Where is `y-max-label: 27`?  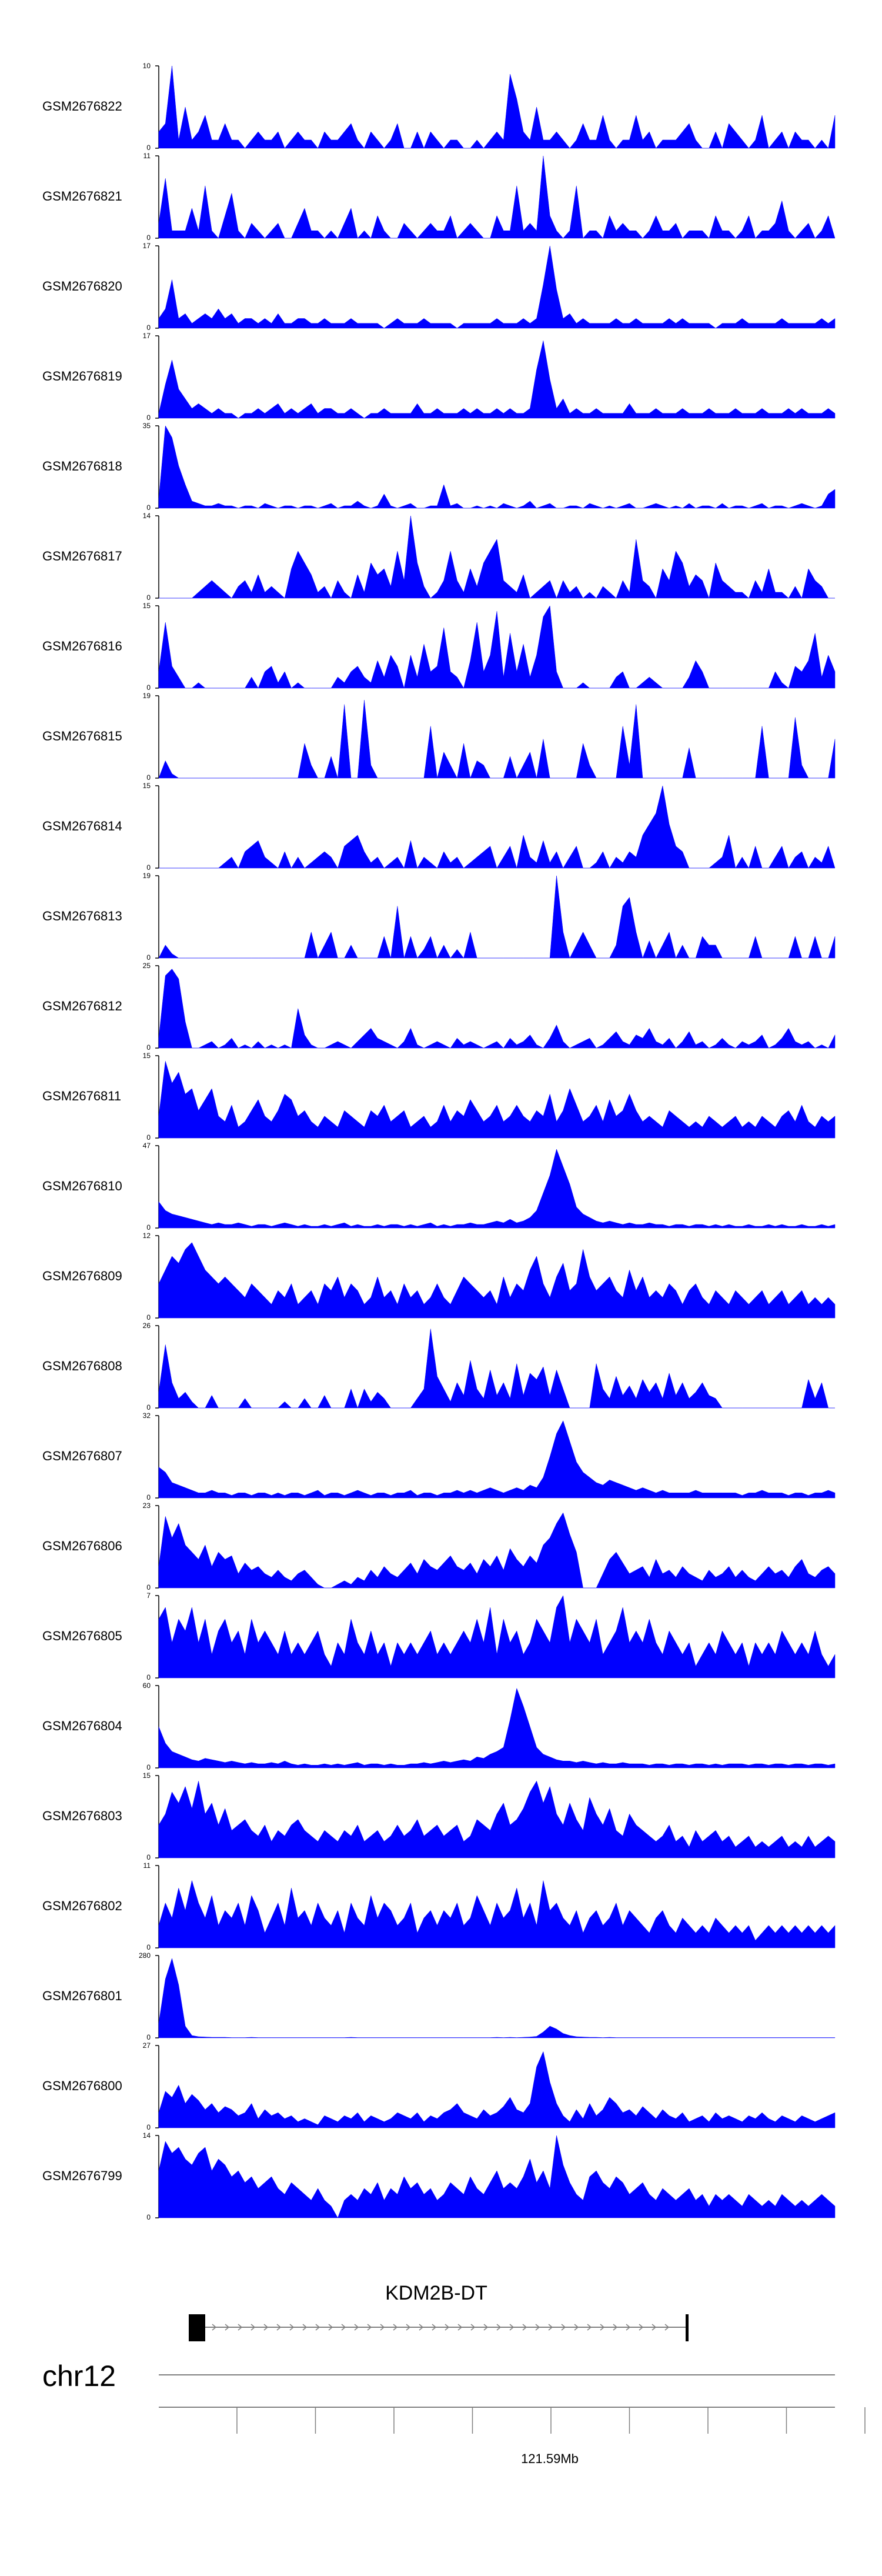
y-max-label: 27 is located at coordinates (147, 2045).